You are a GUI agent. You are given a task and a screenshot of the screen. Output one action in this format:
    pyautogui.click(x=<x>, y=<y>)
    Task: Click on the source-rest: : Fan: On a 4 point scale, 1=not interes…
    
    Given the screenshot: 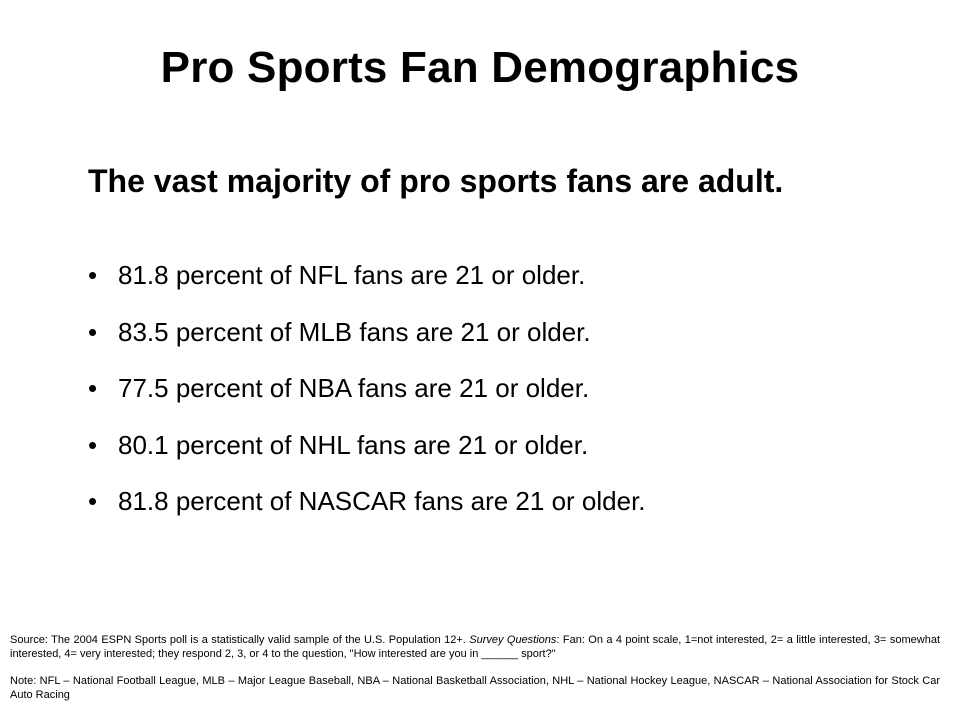 What is the action you would take?
    pyautogui.click(x=475, y=647)
    